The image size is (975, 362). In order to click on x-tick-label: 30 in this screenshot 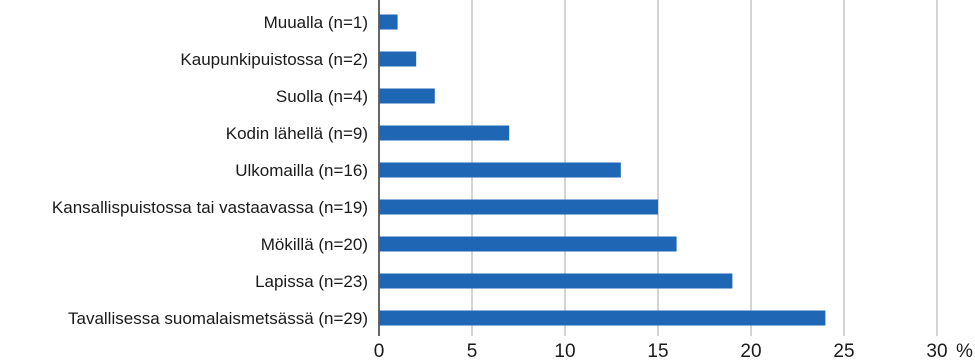, I will do `click(936, 351)`.